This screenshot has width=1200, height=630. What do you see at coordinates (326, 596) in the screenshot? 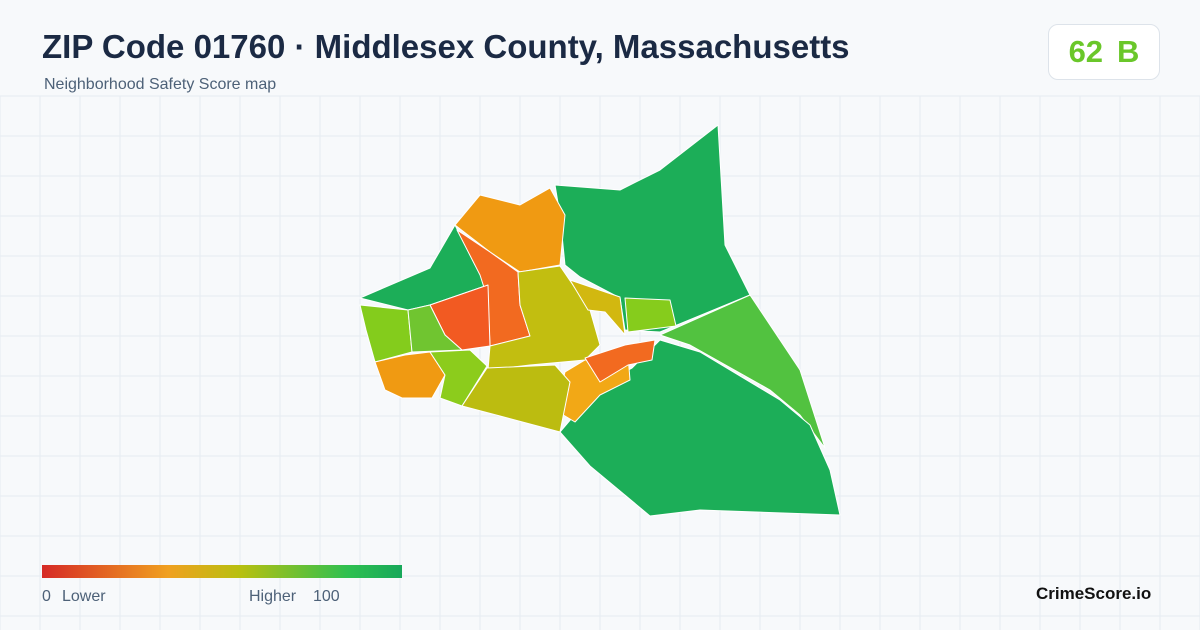
I see `legend-max: 100` at bounding box center [326, 596].